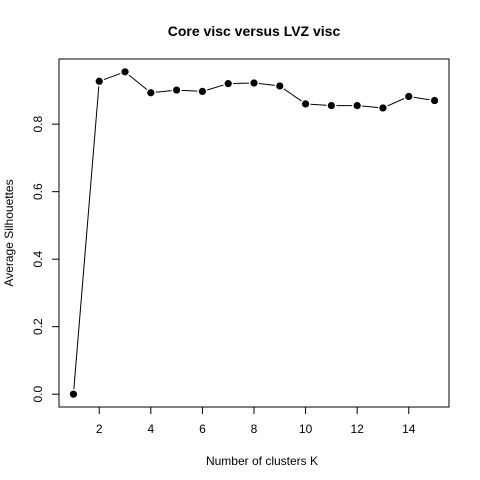  Describe the element at coordinates (254, 31) in the screenshot. I see `chart-title: Core visc versus LVZ visc` at that location.